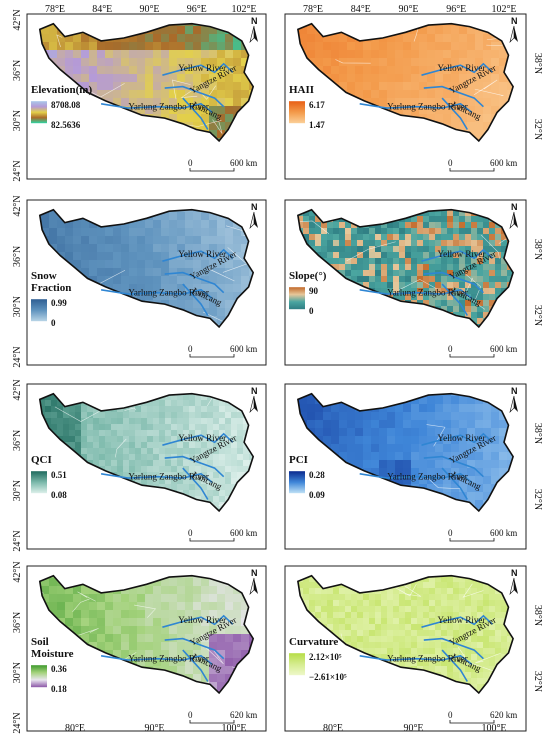  What do you see at coordinates (53, 323) in the screenshot?
I see `legend-min: 0` at bounding box center [53, 323].